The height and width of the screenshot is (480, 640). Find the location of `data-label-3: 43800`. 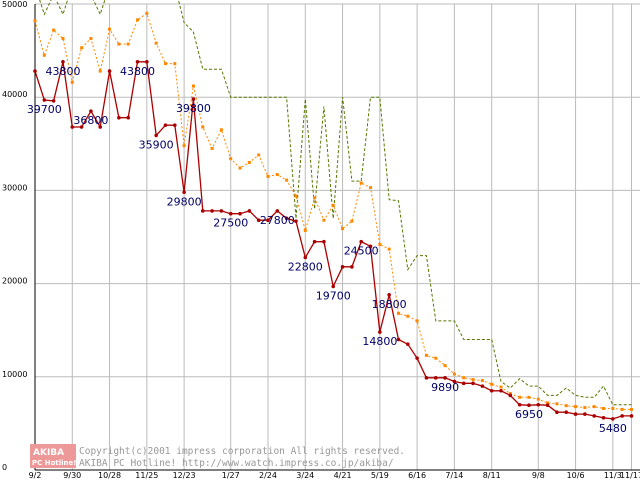

data-label-3: 43800 is located at coordinates (137, 71).